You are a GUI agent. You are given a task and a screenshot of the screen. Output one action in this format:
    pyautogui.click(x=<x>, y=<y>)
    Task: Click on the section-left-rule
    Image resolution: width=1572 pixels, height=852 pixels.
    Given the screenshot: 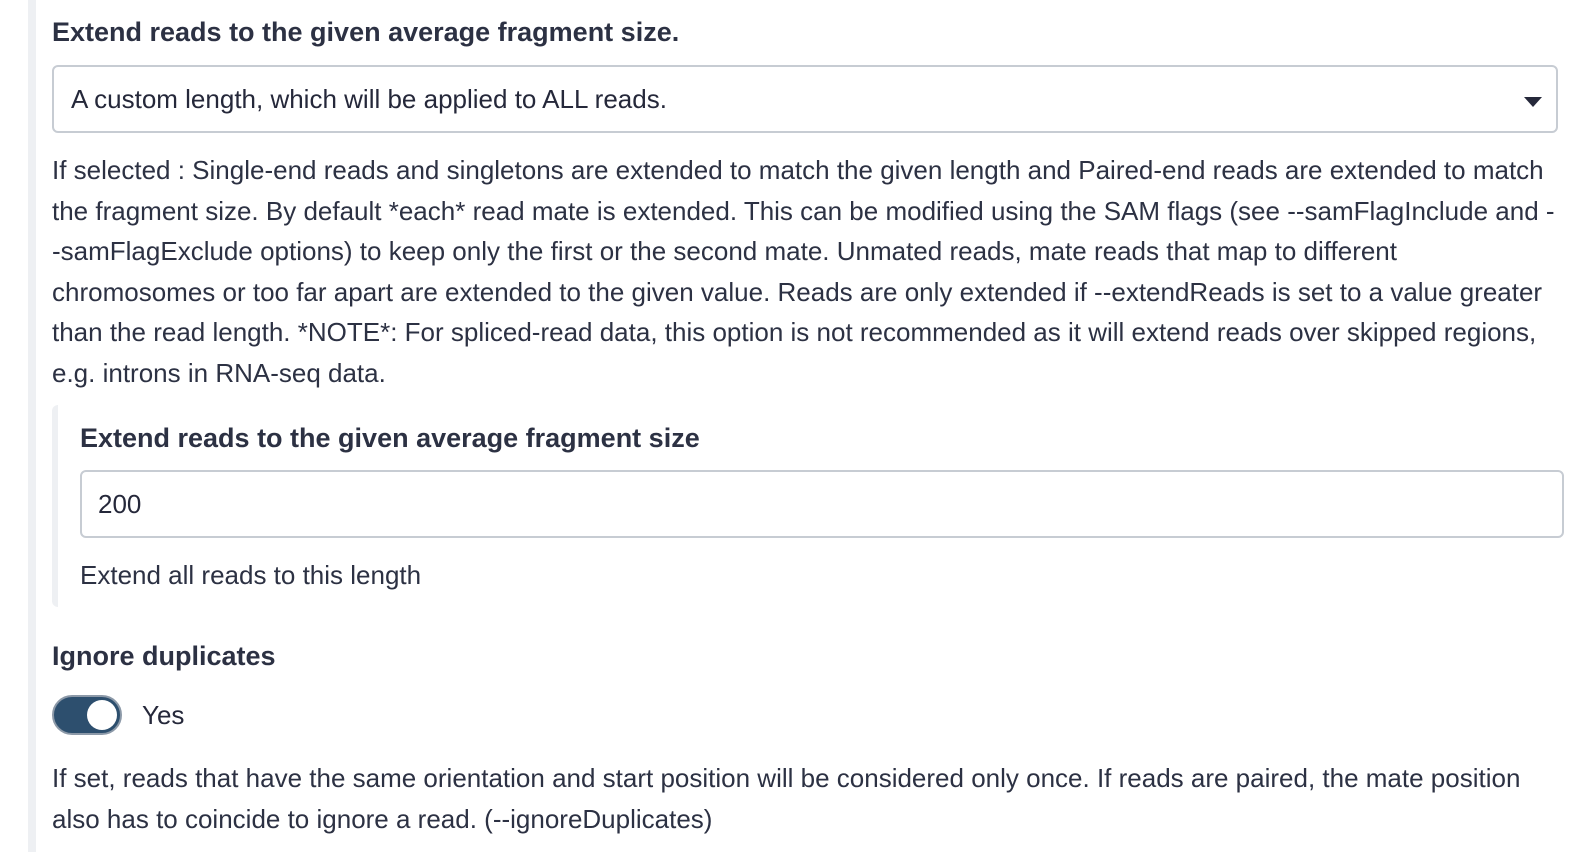 What is the action you would take?
    pyautogui.click(x=32, y=426)
    